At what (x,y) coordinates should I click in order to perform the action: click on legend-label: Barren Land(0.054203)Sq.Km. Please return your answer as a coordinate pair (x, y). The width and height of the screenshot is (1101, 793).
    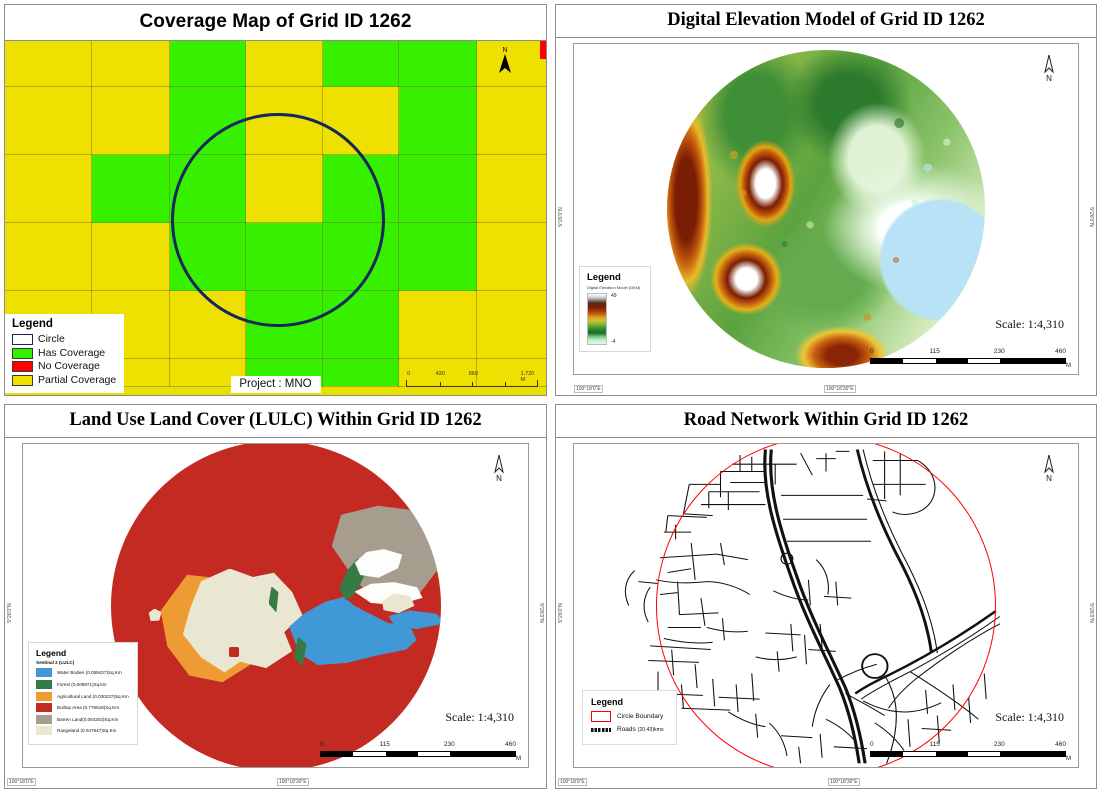
    Looking at the image, I should click on (88, 719).